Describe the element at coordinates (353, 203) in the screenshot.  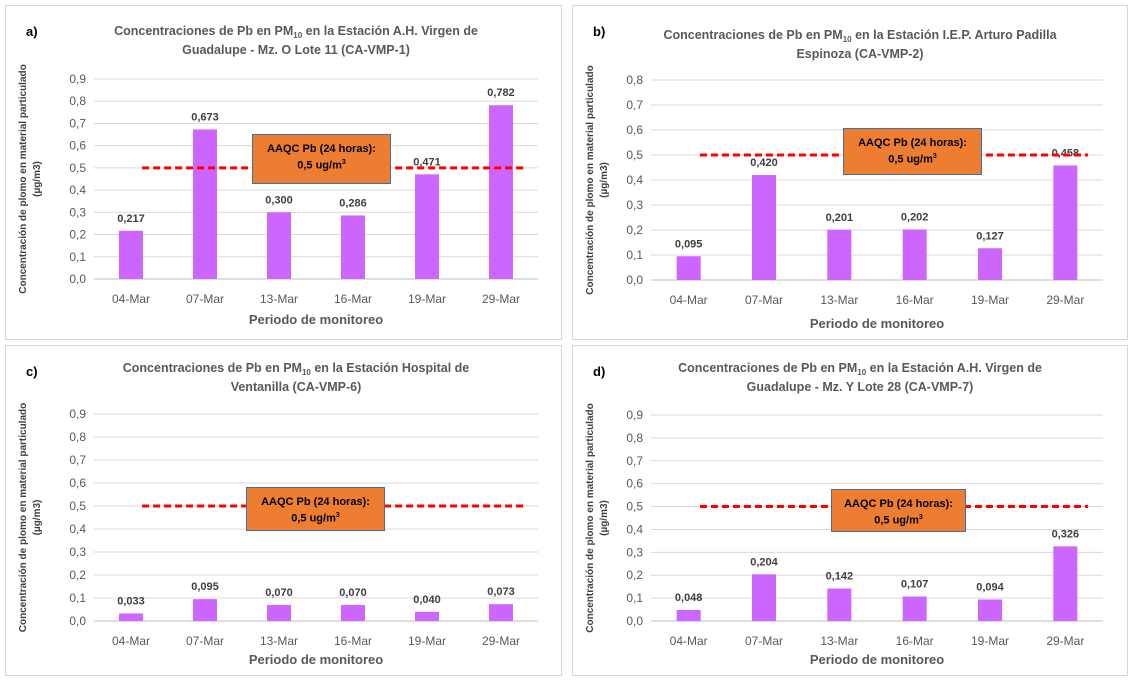
I see `data-label: 0,286` at that location.